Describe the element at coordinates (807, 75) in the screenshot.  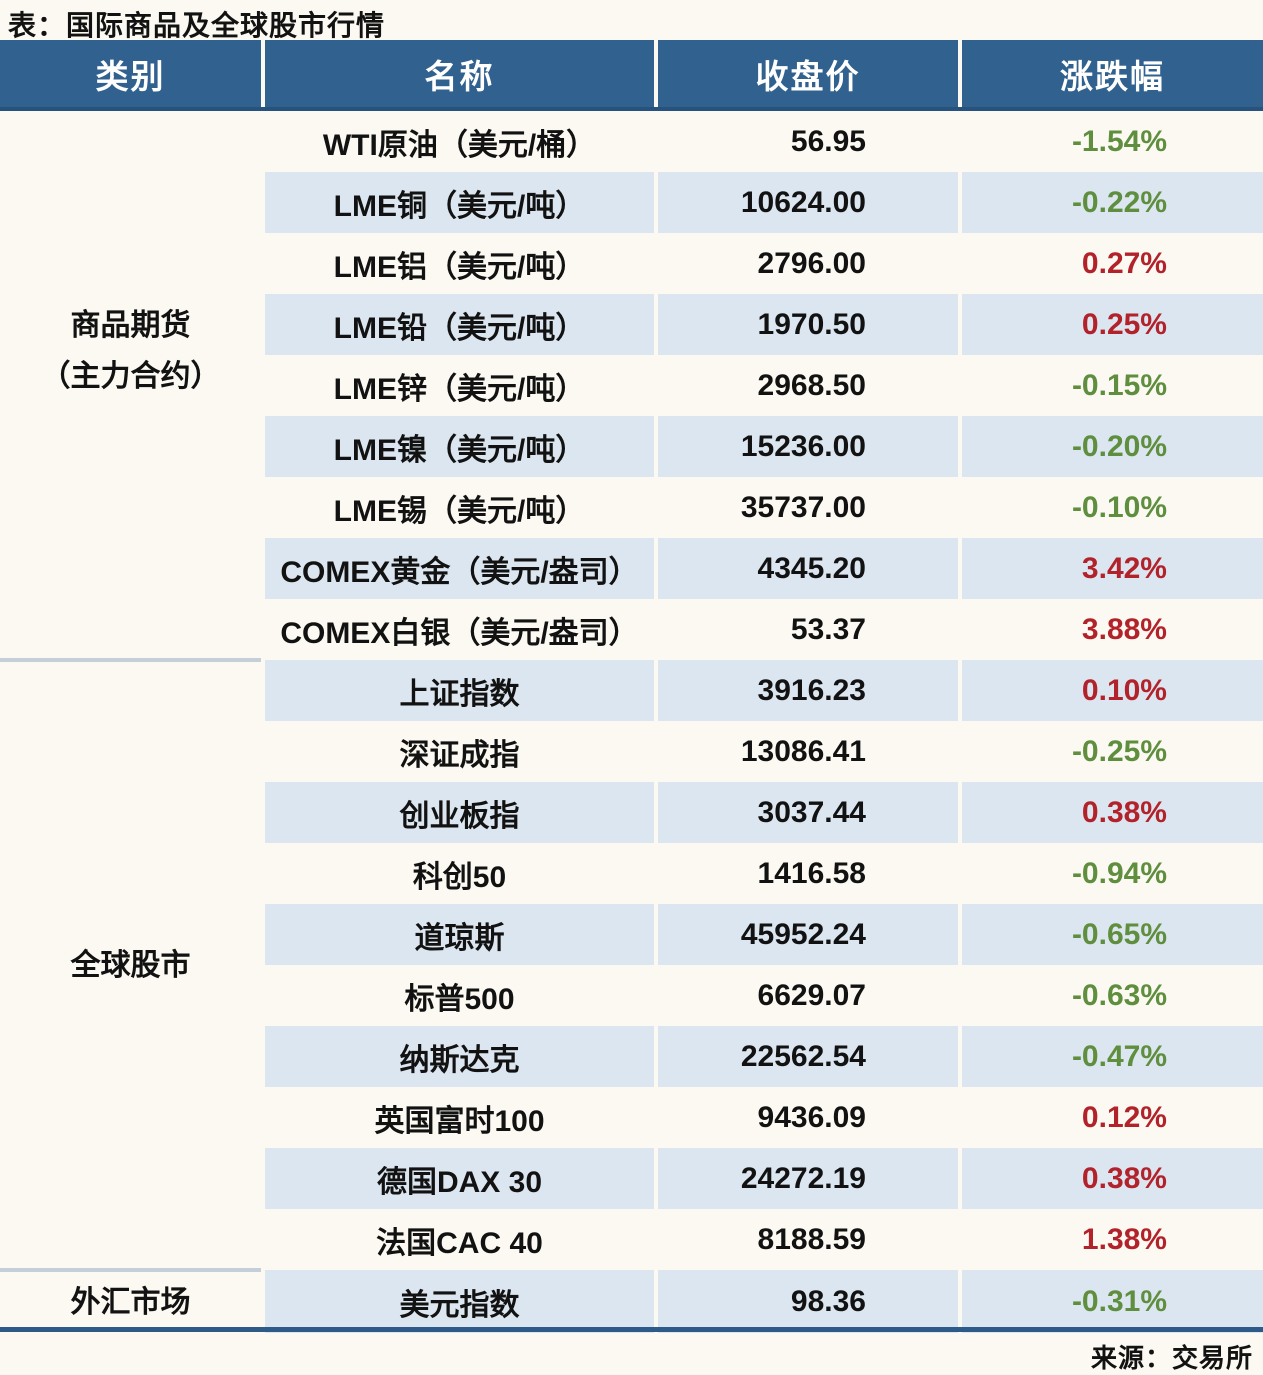
I see `column-header-close: 收盘价` at that location.